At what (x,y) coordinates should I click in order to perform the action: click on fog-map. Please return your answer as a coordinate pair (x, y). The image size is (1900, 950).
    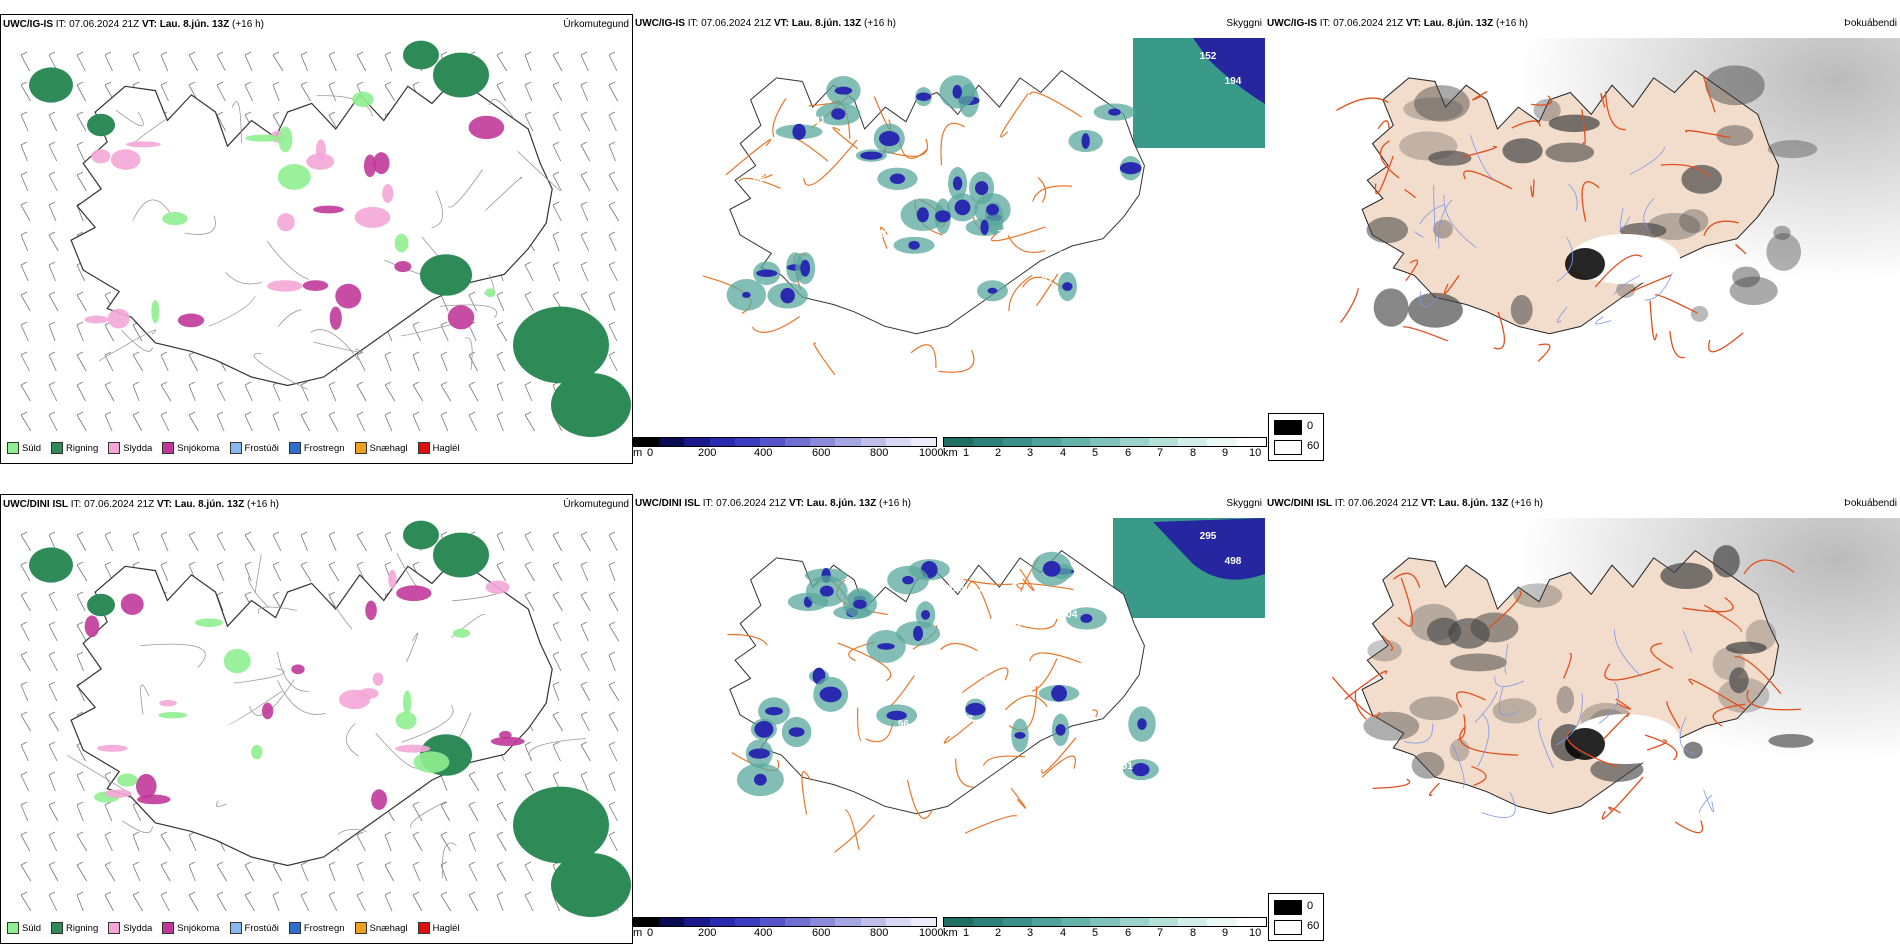
    Looking at the image, I should click on (1582, 241).